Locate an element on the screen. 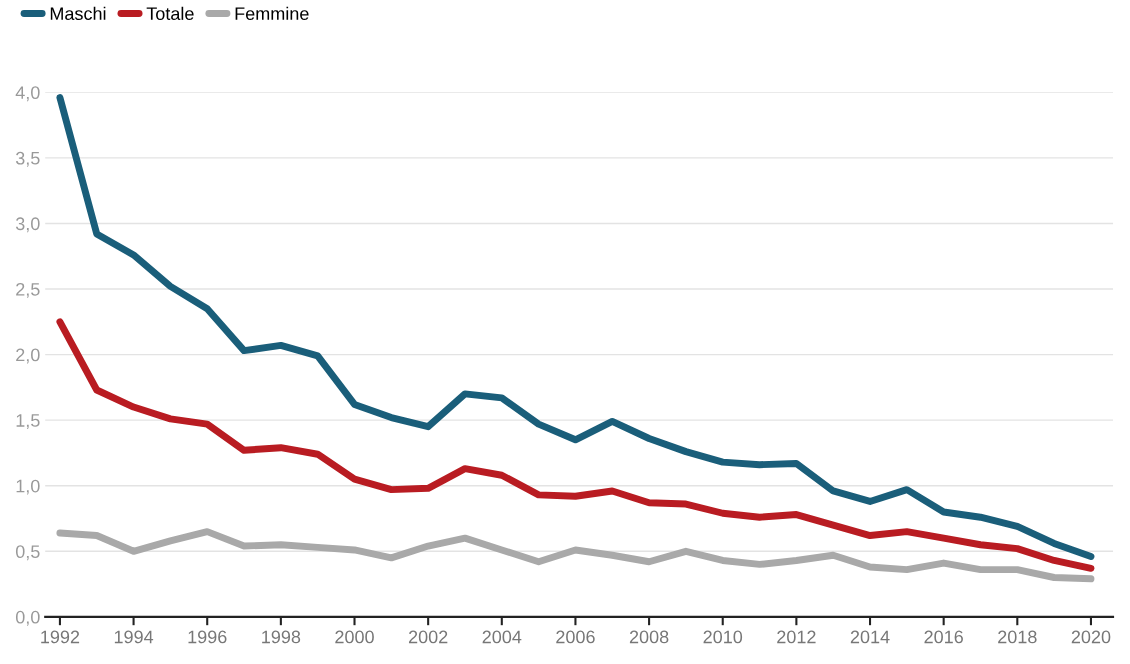  y-tick-label: 2,5 is located at coordinates (28, 290).